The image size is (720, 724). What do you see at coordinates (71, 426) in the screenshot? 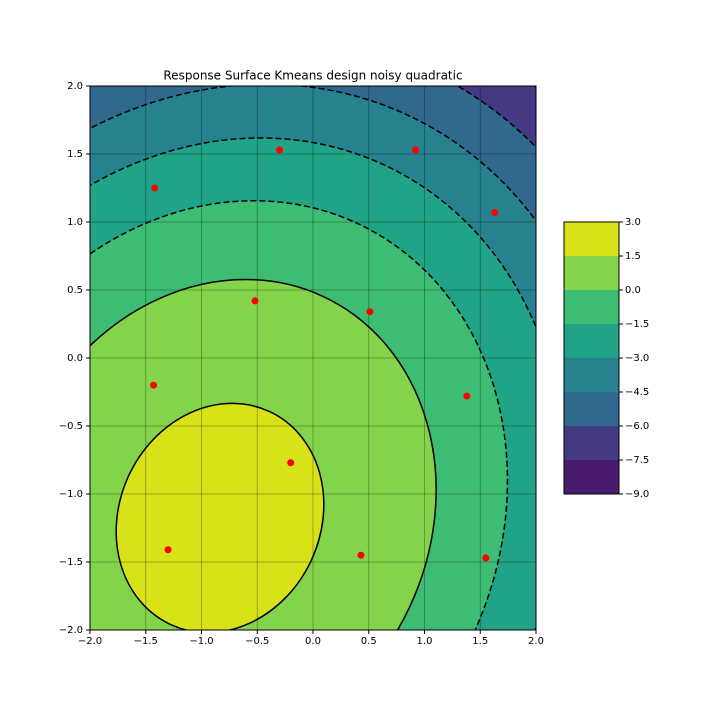
I see `y-tick-label: −0.5` at bounding box center [71, 426].